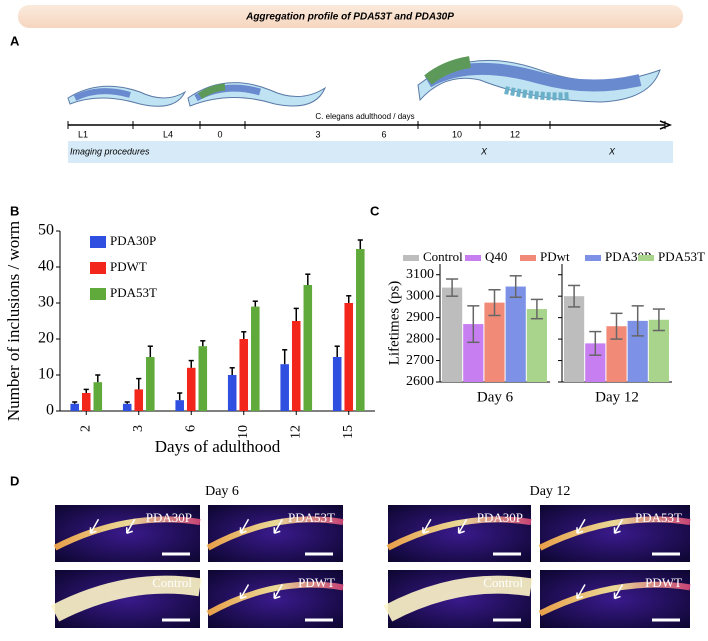  What do you see at coordinates (138, 428) in the screenshot?
I see `x-tick-label: 3` at bounding box center [138, 428].